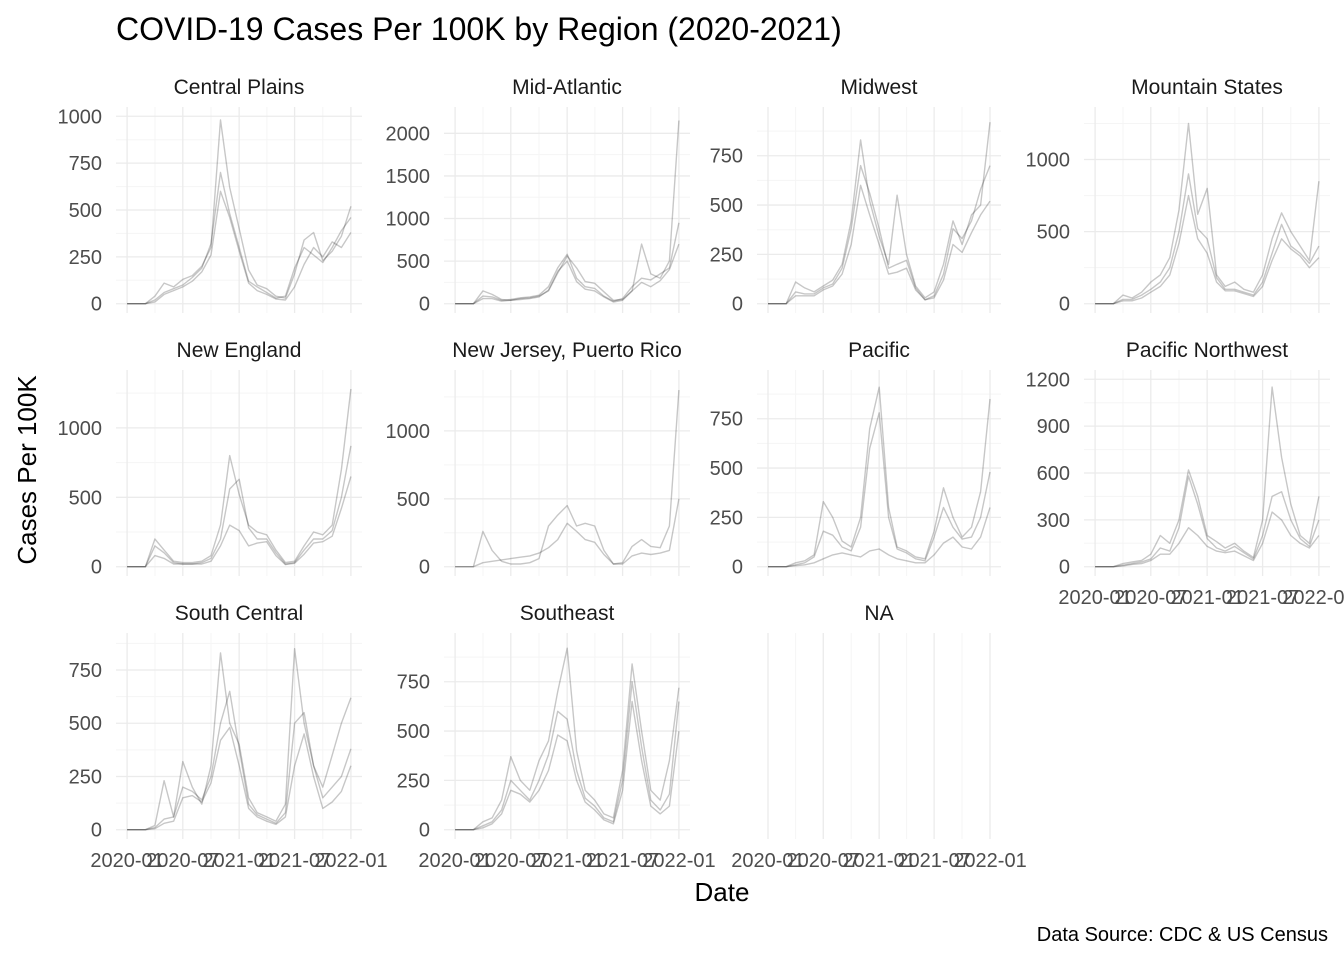  What do you see at coordinates (1207, 350) in the screenshot?
I see `panel-strip-label: Pacific Northwest` at bounding box center [1207, 350].